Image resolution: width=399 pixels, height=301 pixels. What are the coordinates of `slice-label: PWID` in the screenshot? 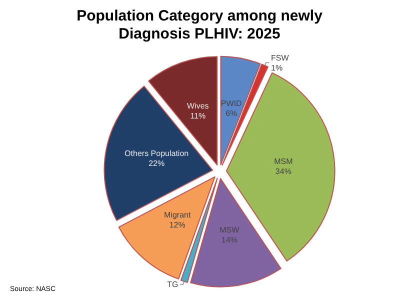 It's located at (231, 103).